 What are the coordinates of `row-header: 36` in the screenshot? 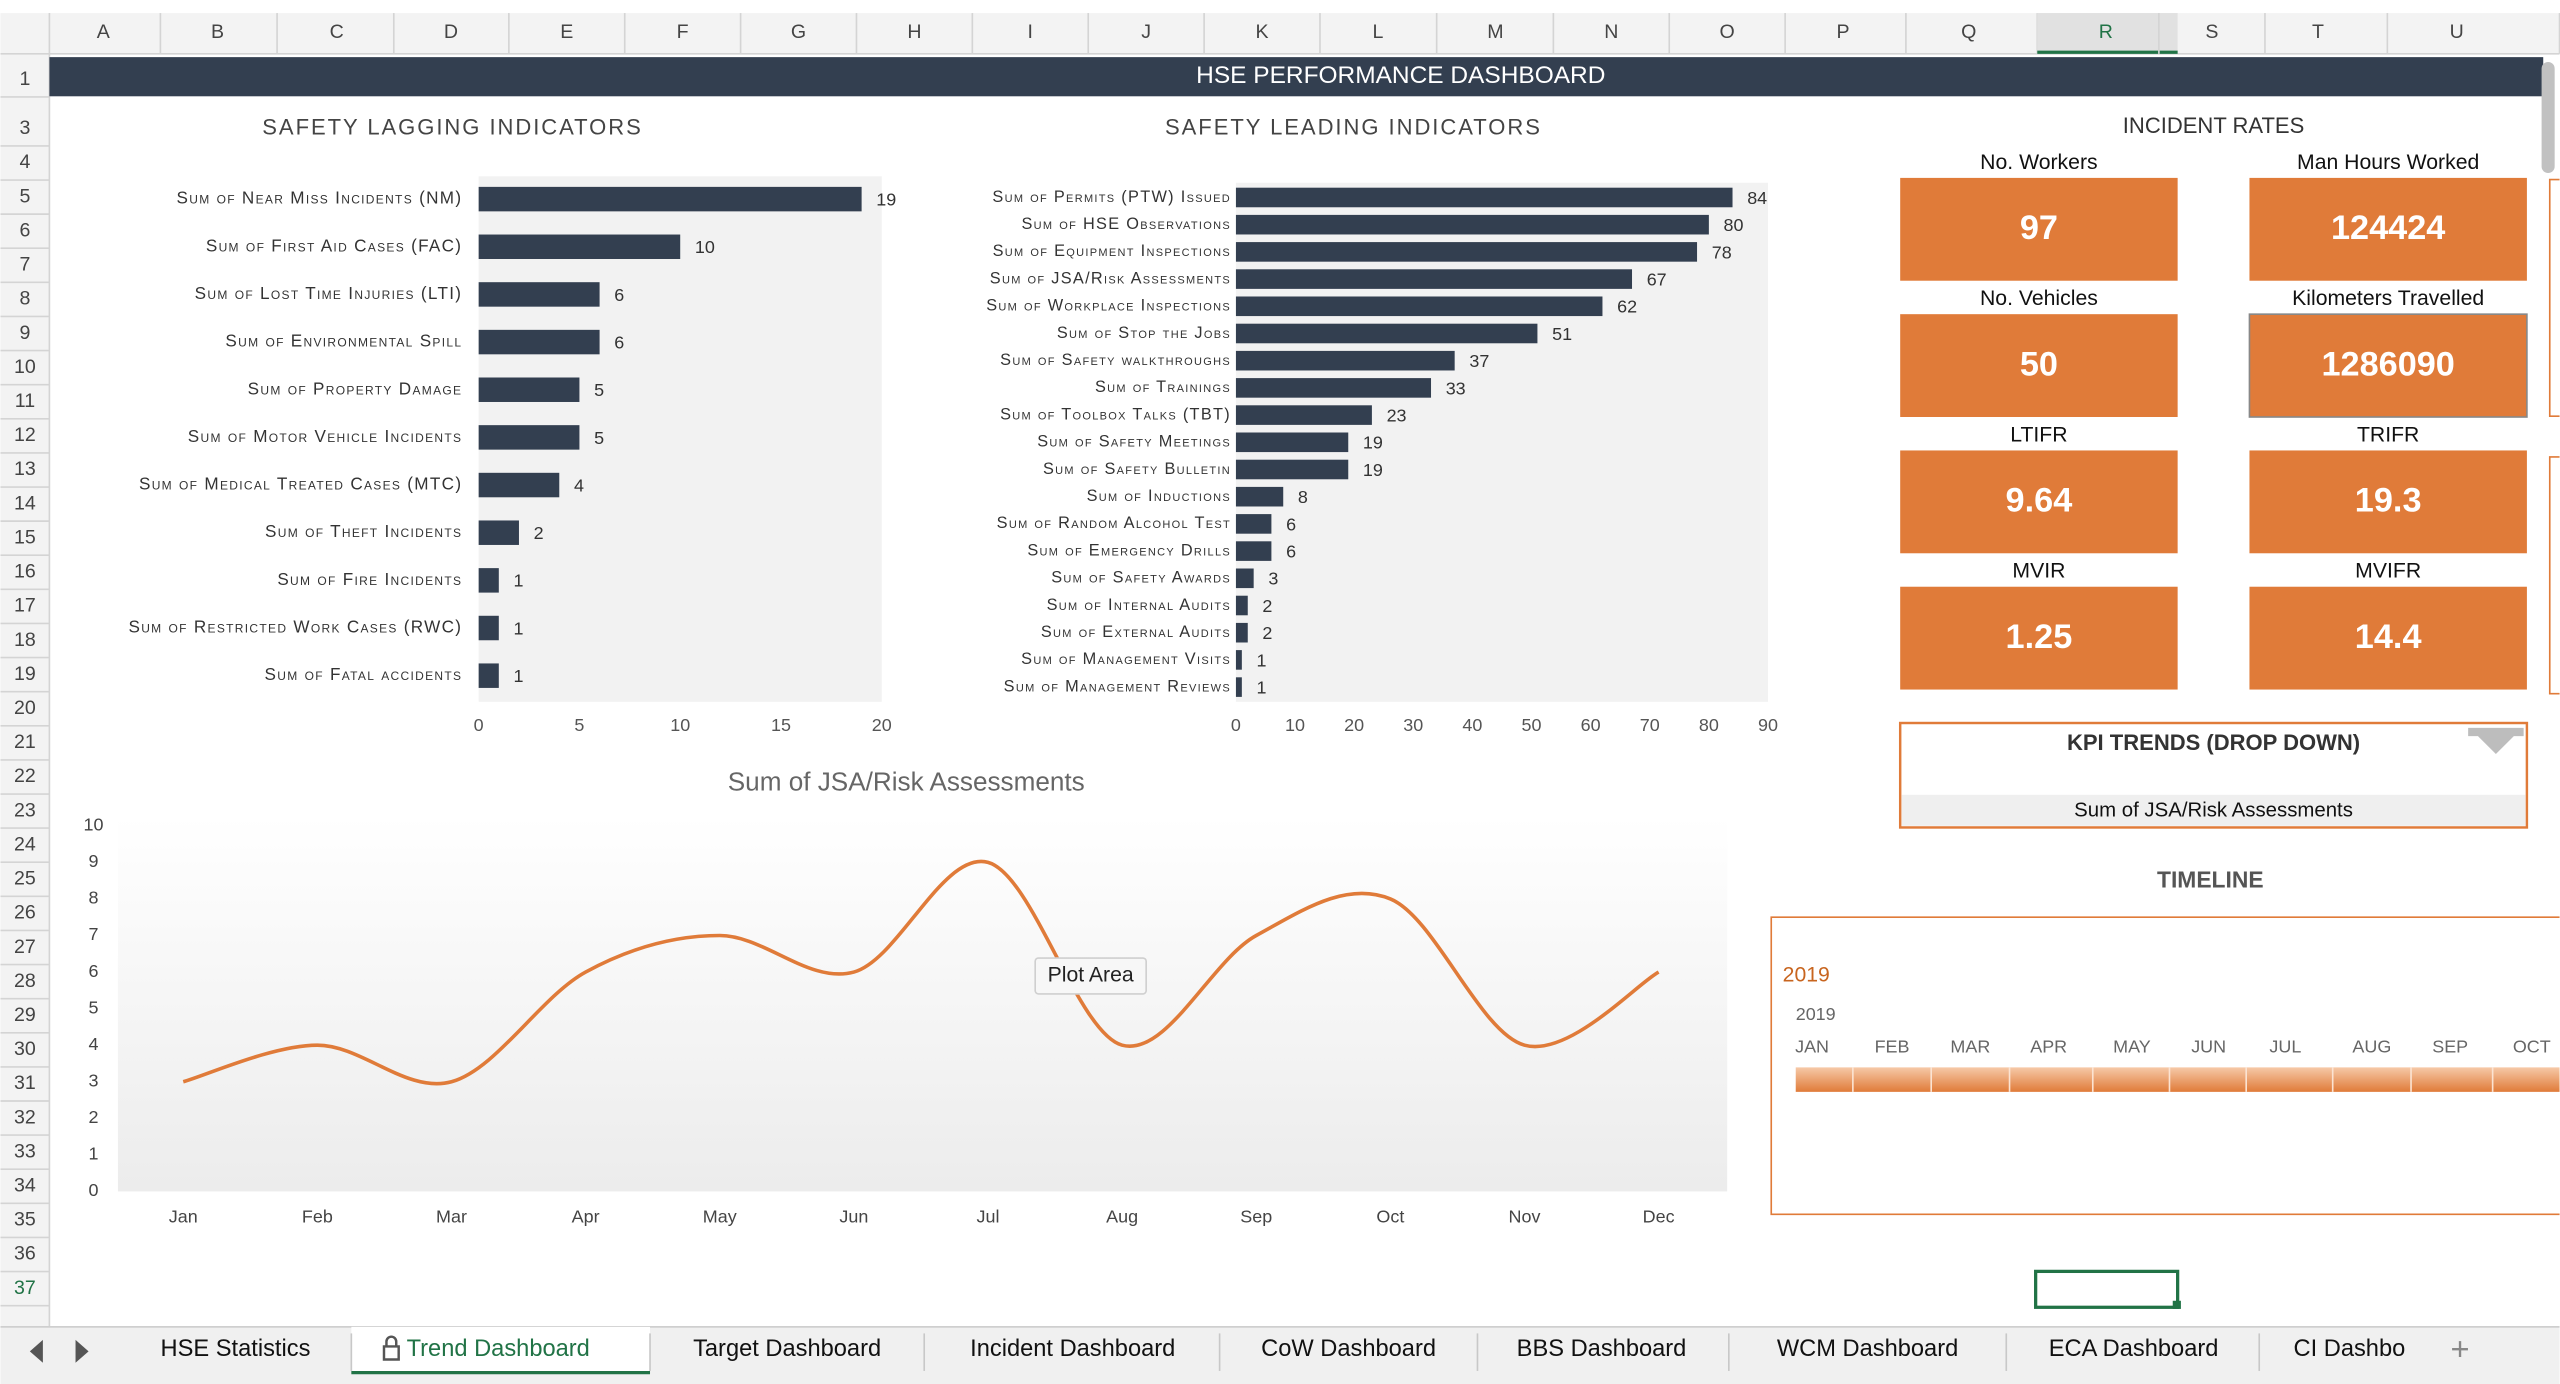 It's located at (25, 1254).